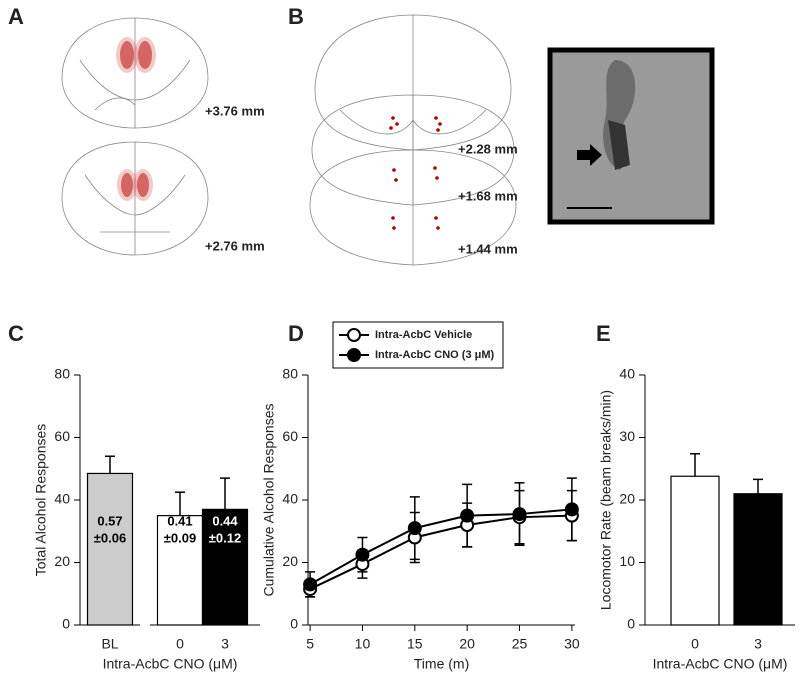 The height and width of the screenshot is (680, 800). What do you see at coordinates (180, 537) in the screenshot?
I see `bar-note: ±0.09` at bounding box center [180, 537].